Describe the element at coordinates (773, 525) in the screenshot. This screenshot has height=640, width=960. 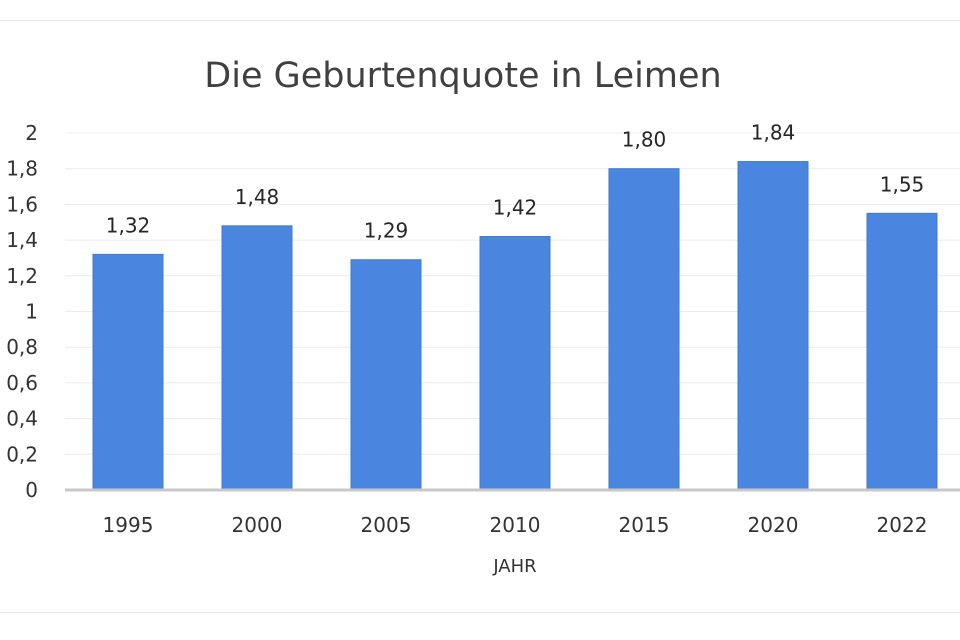
I see `x-tick-label-2020: 2020` at that location.